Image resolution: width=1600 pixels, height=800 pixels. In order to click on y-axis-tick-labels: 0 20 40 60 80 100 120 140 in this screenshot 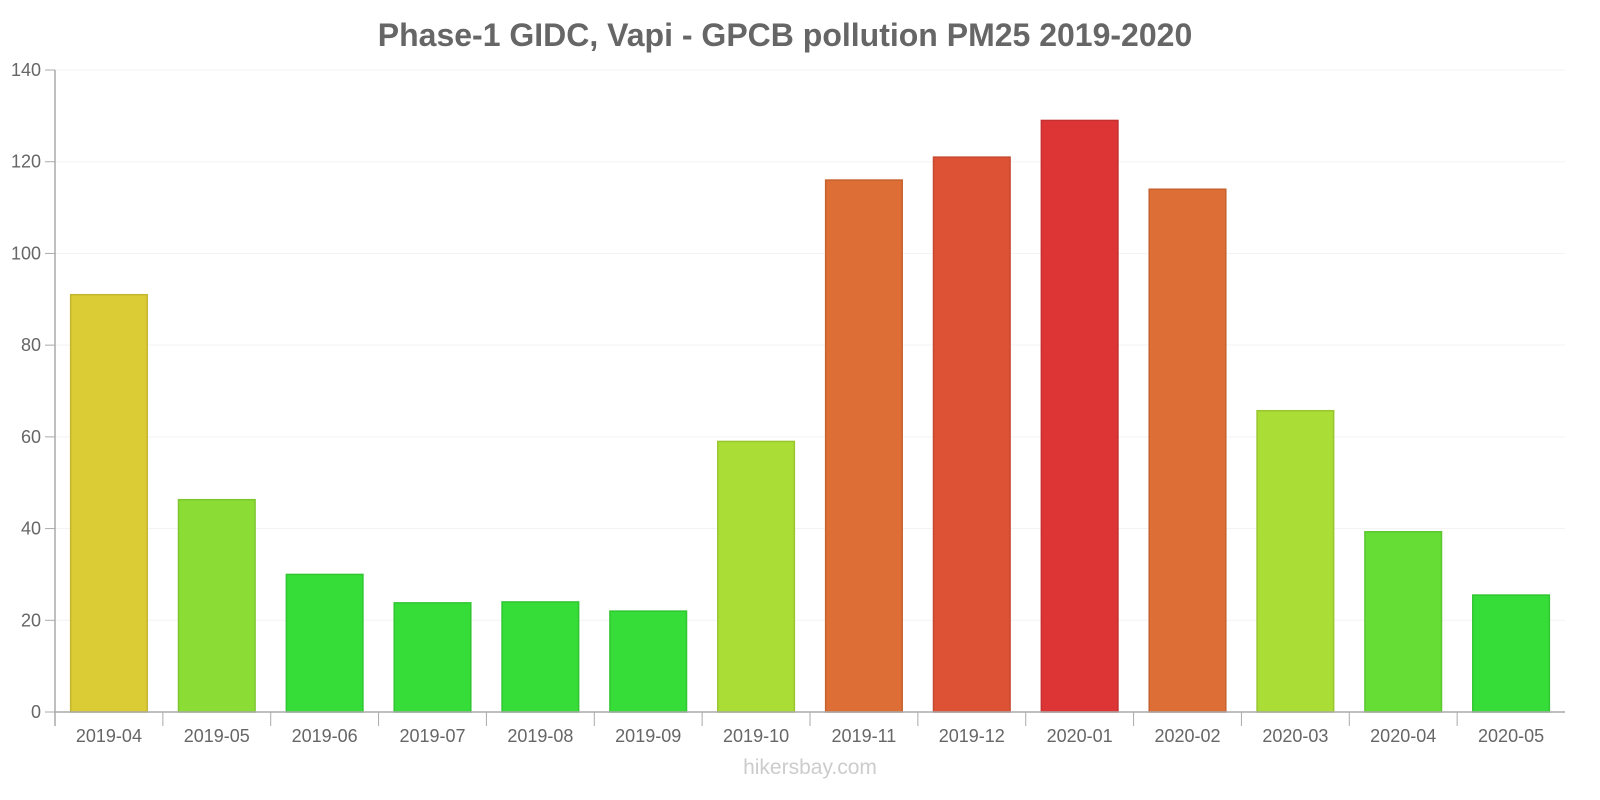, I will do `click(26, 391)`.